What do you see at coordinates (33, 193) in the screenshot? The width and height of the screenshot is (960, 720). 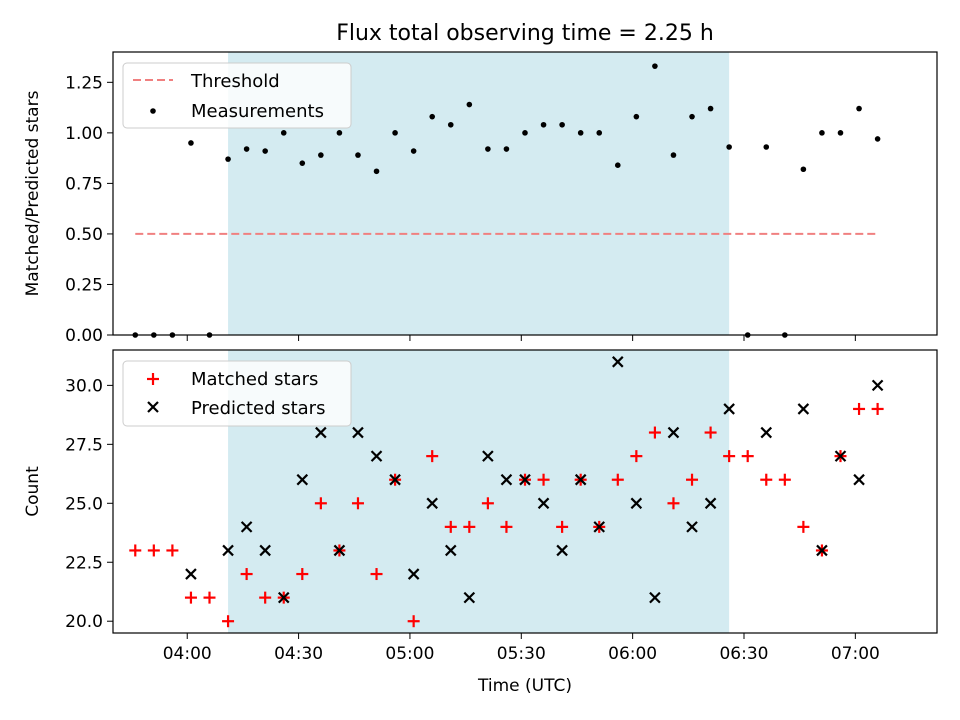 I see `top-y-axis-label: Matched/Predicted stars` at bounding box center [33, 193].